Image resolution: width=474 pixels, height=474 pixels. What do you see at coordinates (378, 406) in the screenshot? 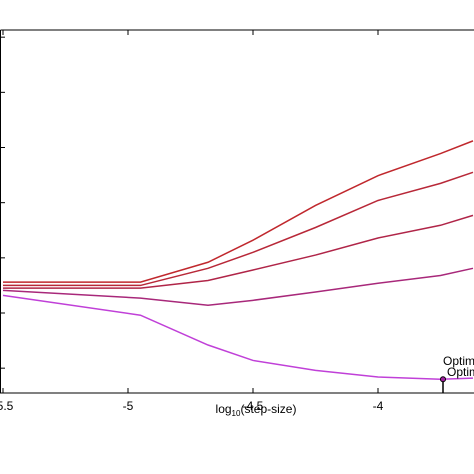
I see `x-tick-label: -4` at bounding box center [378, 406].